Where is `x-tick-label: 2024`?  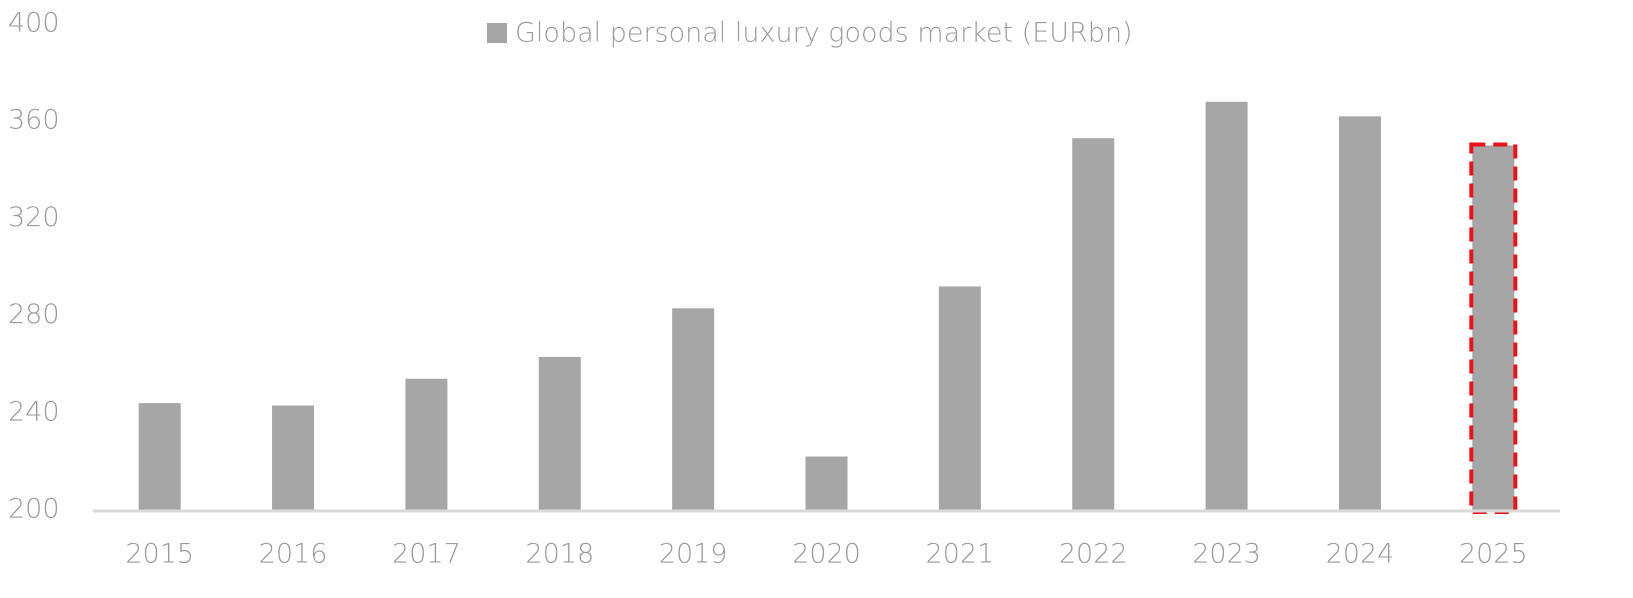 x-tick-label: 2024 is located at coordinates (1360, 554).